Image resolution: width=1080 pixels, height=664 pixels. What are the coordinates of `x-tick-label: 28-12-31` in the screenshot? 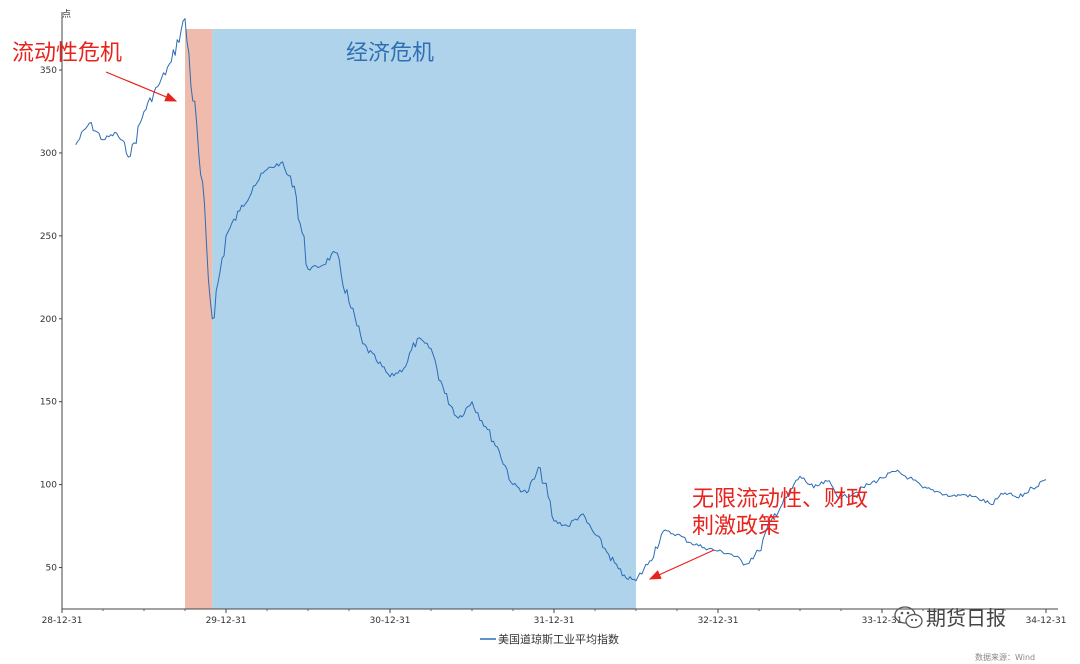 It's located at (62, 621).